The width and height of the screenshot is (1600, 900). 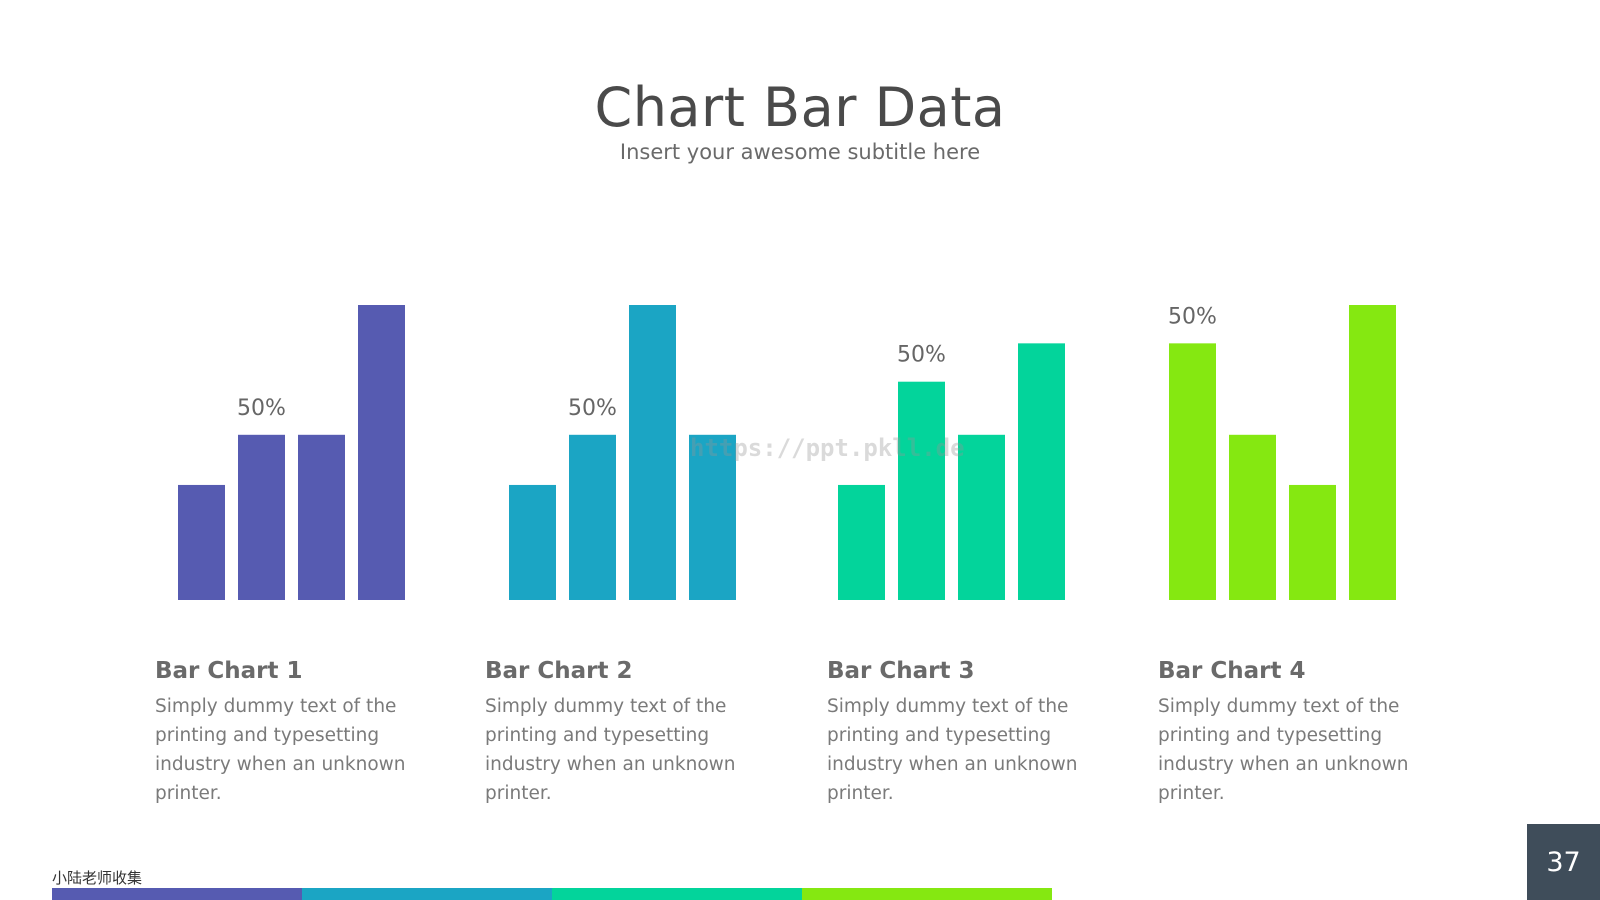 I want to click on bar-chart-2: 50%, so click(x=622, y=452).